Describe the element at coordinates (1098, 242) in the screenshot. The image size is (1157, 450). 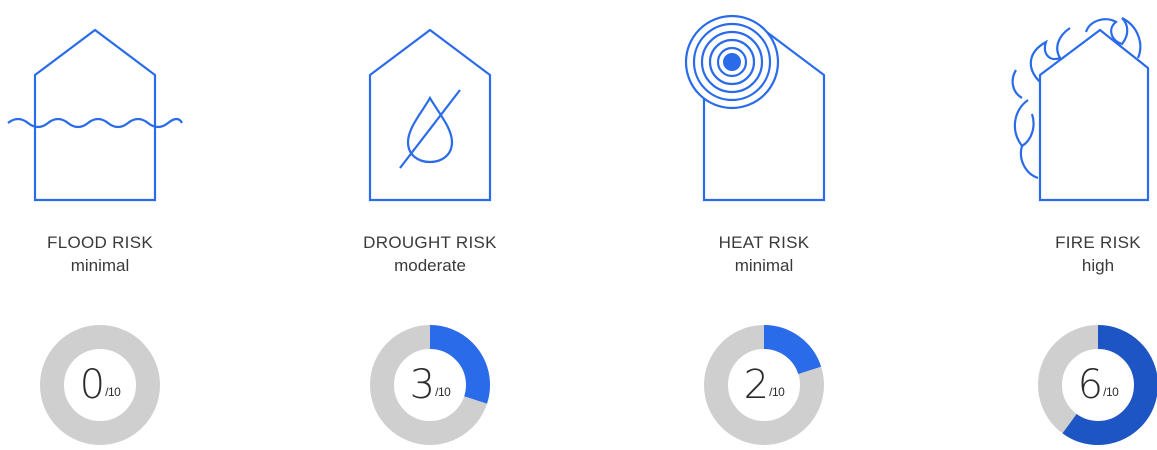
I see `risk-title: FIRE RISK` at that location.